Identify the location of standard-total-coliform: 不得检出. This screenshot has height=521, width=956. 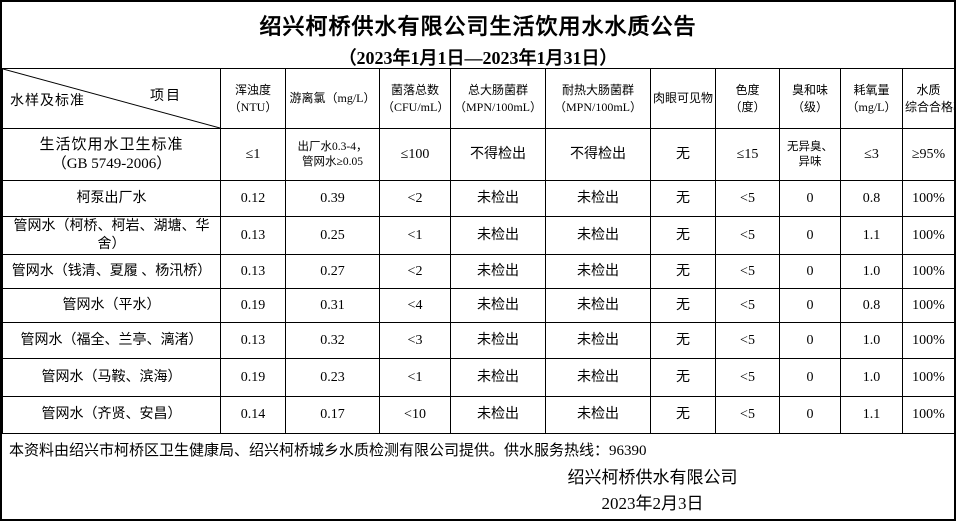
(498, 154).